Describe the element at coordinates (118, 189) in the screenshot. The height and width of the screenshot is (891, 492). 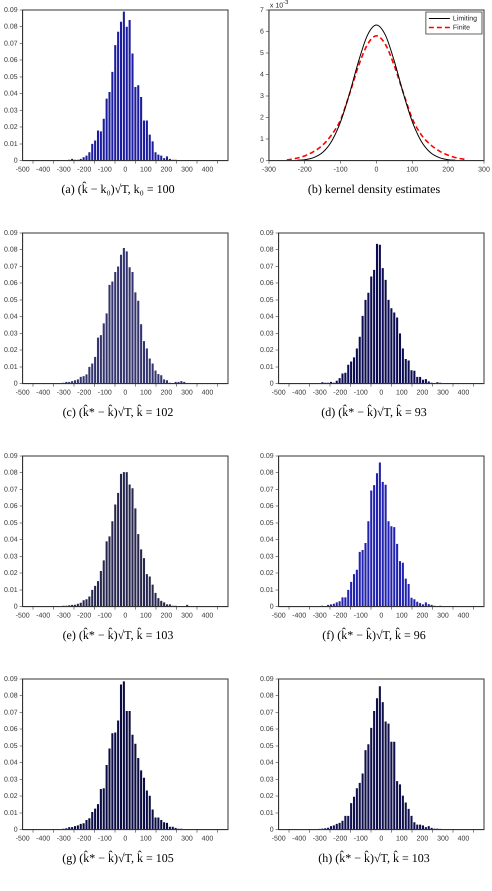
I see `text: (a) (k̂ − k₀)√T, k₀ = 100` at that location.